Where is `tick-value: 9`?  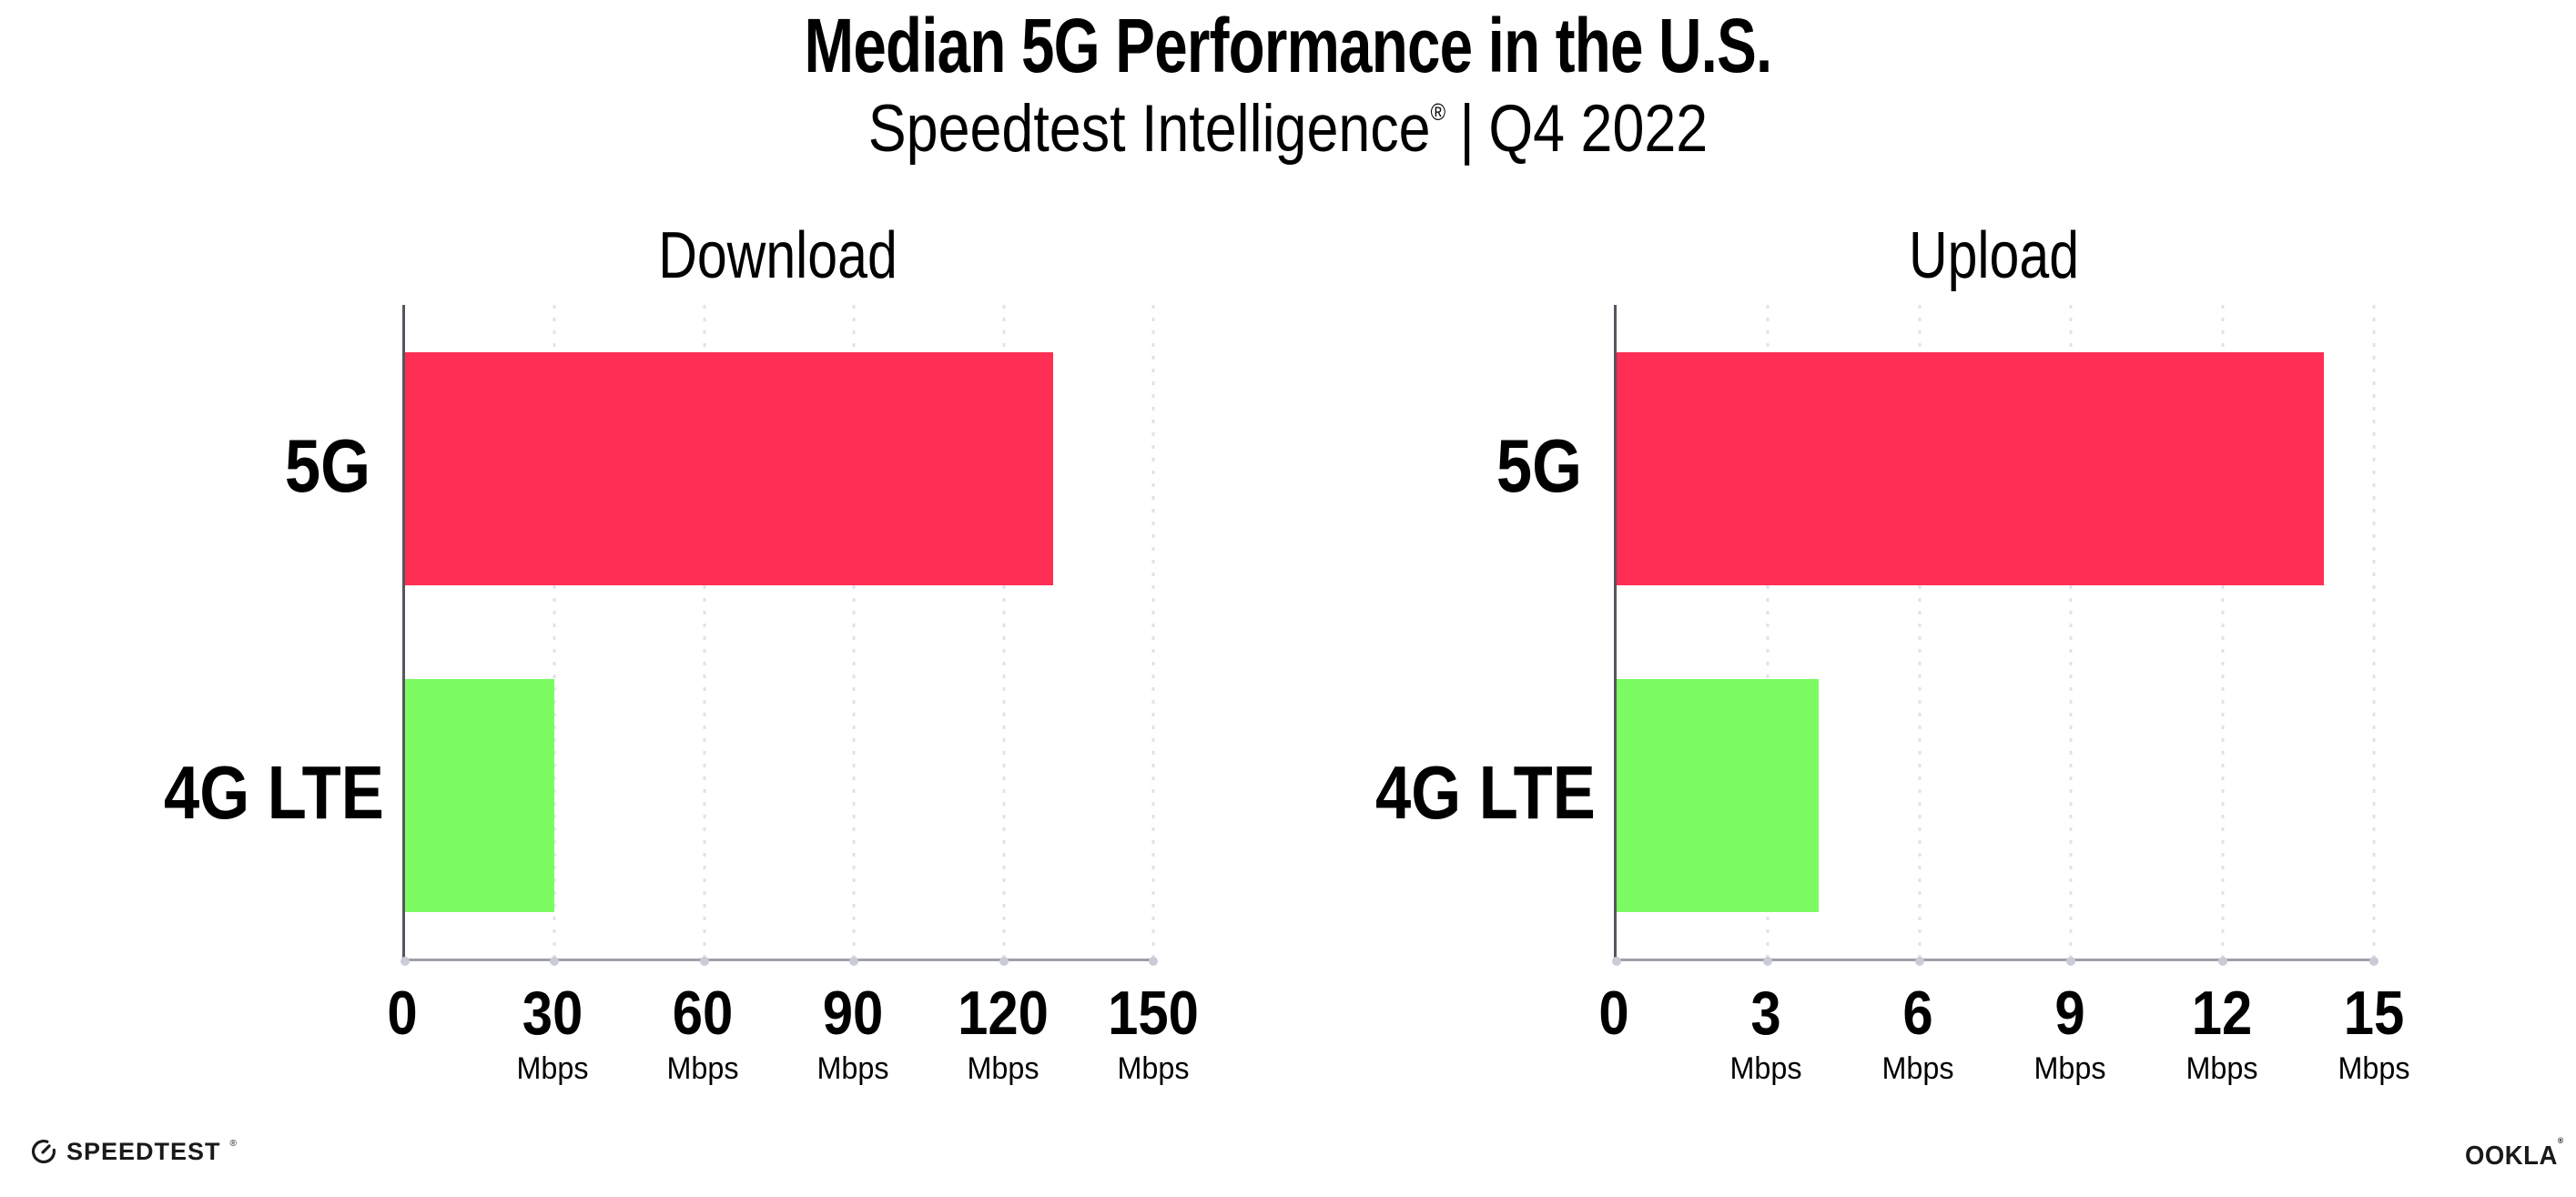
tick-value: 9 is located at coordinates (2069, 1014).